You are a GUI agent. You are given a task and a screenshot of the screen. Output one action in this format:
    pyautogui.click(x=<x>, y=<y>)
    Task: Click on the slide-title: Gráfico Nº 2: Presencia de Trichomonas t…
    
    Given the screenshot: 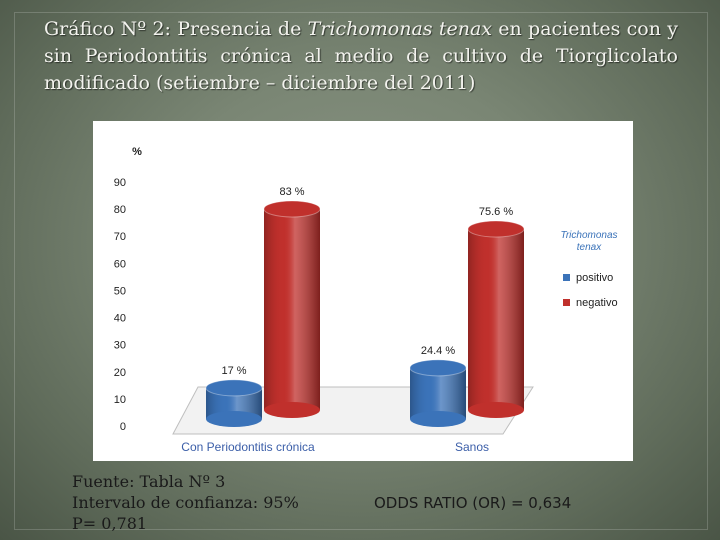 What is the action you would take?
    pyautogui.click(x=361, y=56)
    